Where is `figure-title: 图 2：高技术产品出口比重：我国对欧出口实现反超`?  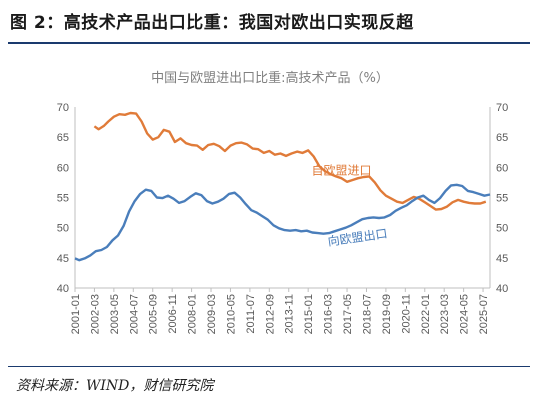 figure-title: 图 2：高技术产品出口比重：我国对欧出口实现反超 is located at coordinates (212, 23).